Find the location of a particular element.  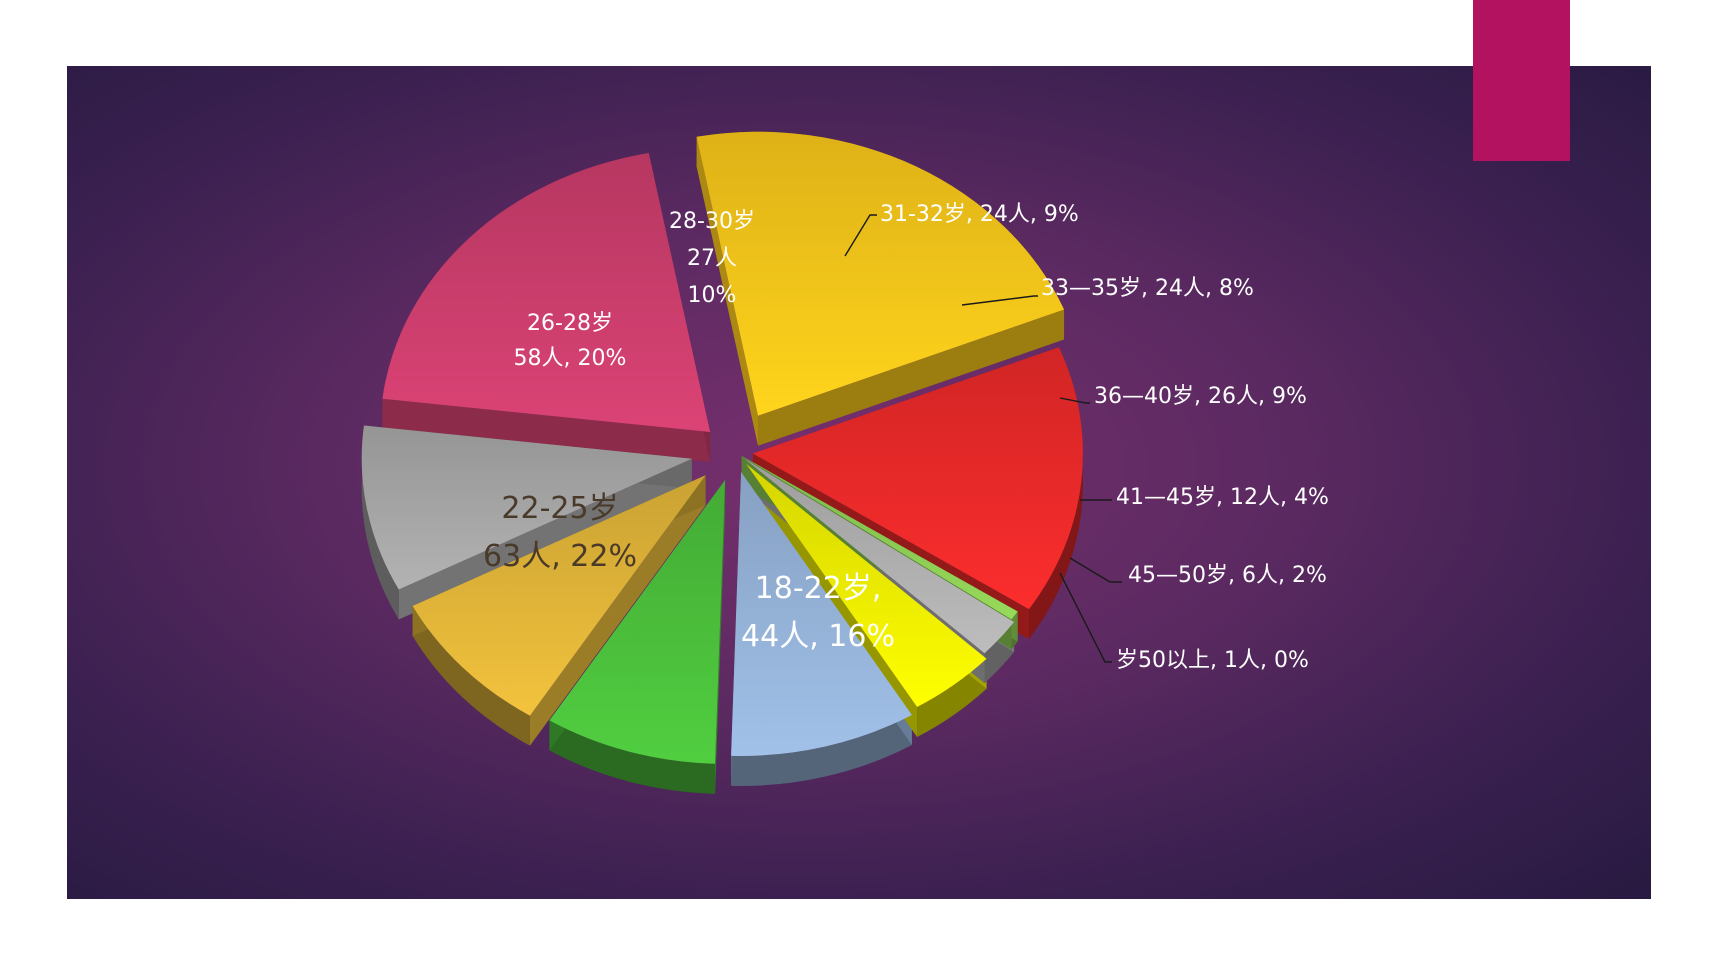

slice-label-3: 28-30岁 27人 10% is located at coordinates (712, 258).